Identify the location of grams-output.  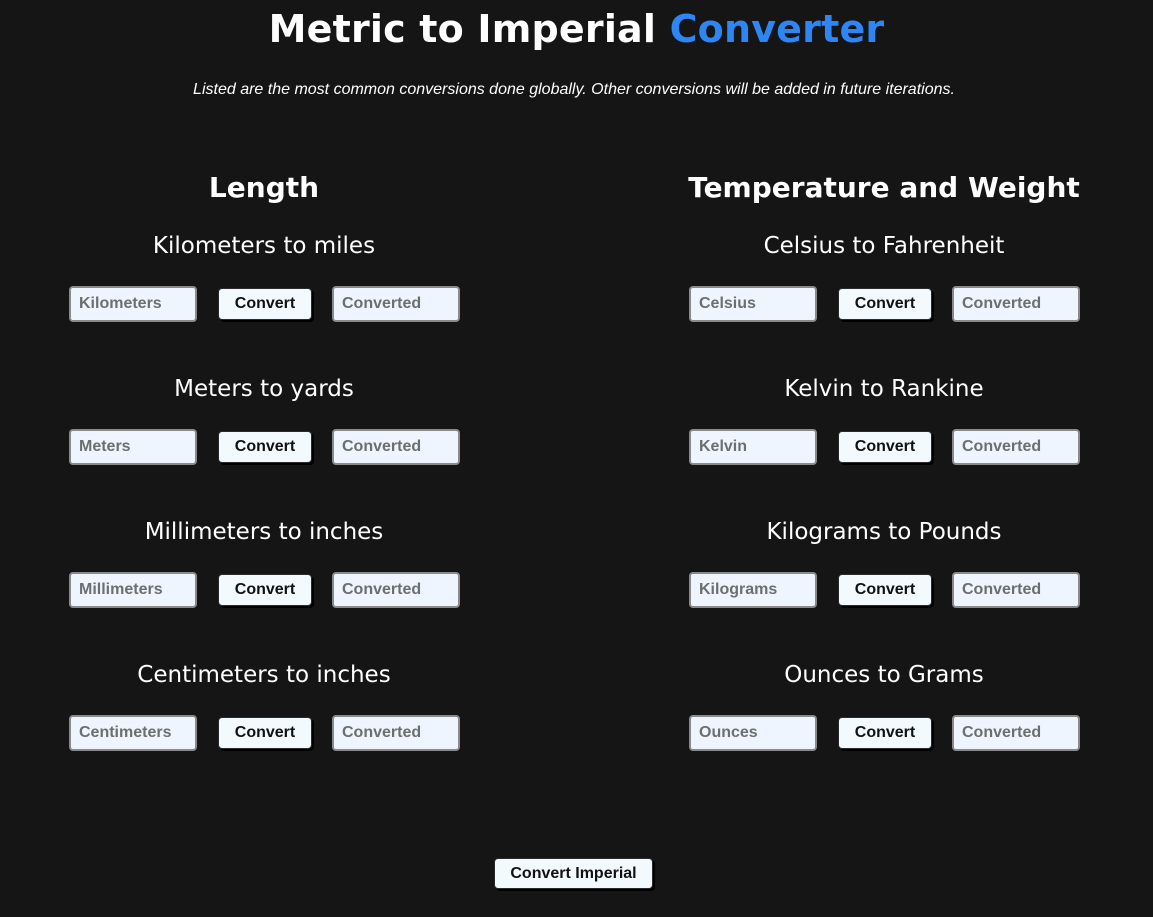
(1016, 733).